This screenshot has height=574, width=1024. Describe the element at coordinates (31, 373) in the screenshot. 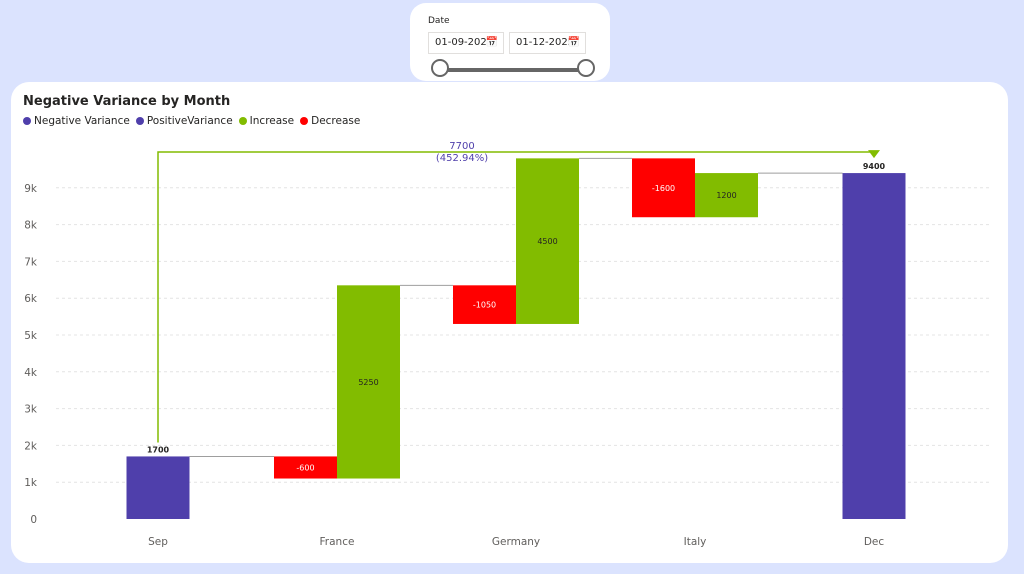

I see `y-tick-label: 4k` at that location.